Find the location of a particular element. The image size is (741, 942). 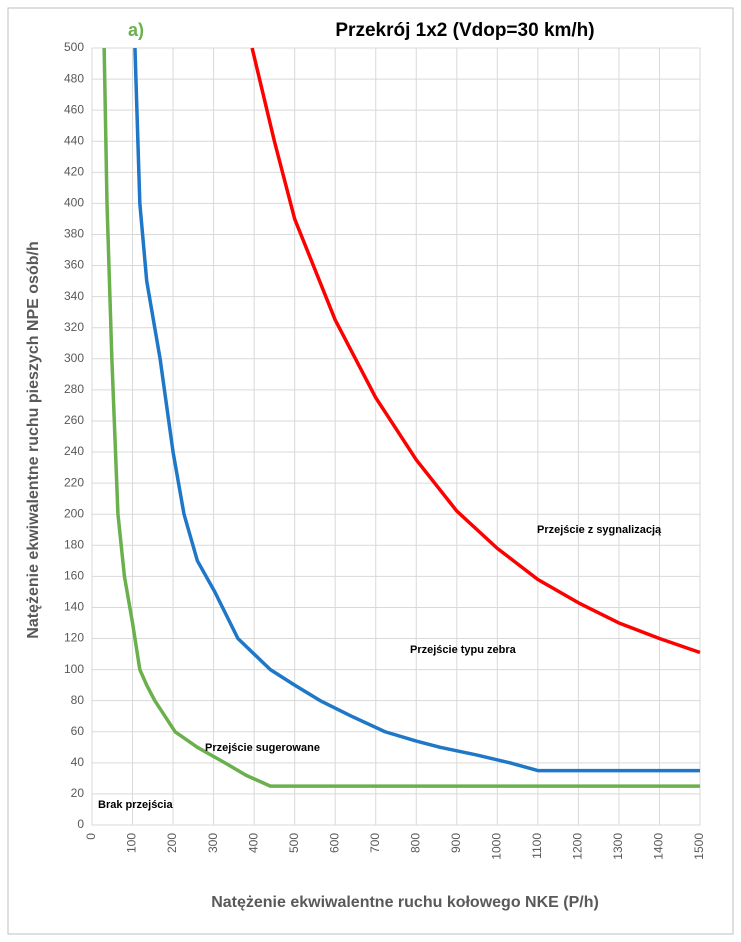

y-tick-label: 40 is located at coordinates (78, 762).